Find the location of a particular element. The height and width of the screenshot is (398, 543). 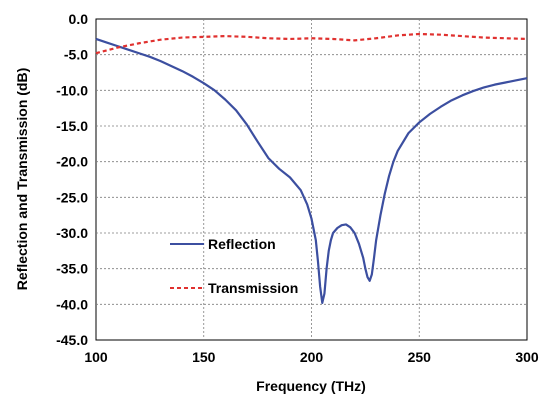

y-tick-label: -25.0 is located at coordinates (72, 197).